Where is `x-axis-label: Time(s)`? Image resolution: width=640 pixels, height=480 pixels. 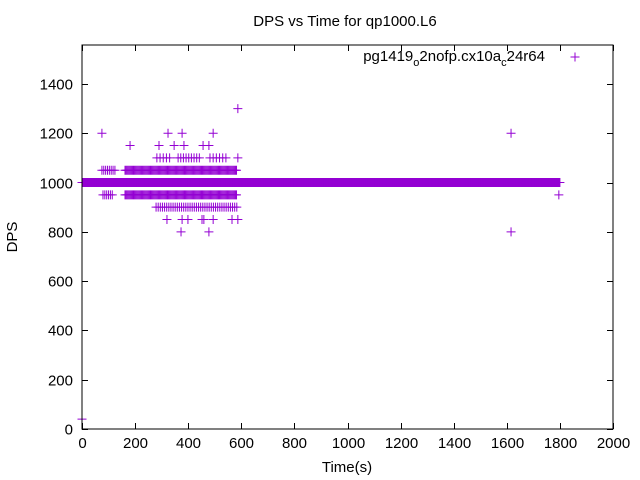
x-axis-label: Time(s) is located at coordinates (347, 467).